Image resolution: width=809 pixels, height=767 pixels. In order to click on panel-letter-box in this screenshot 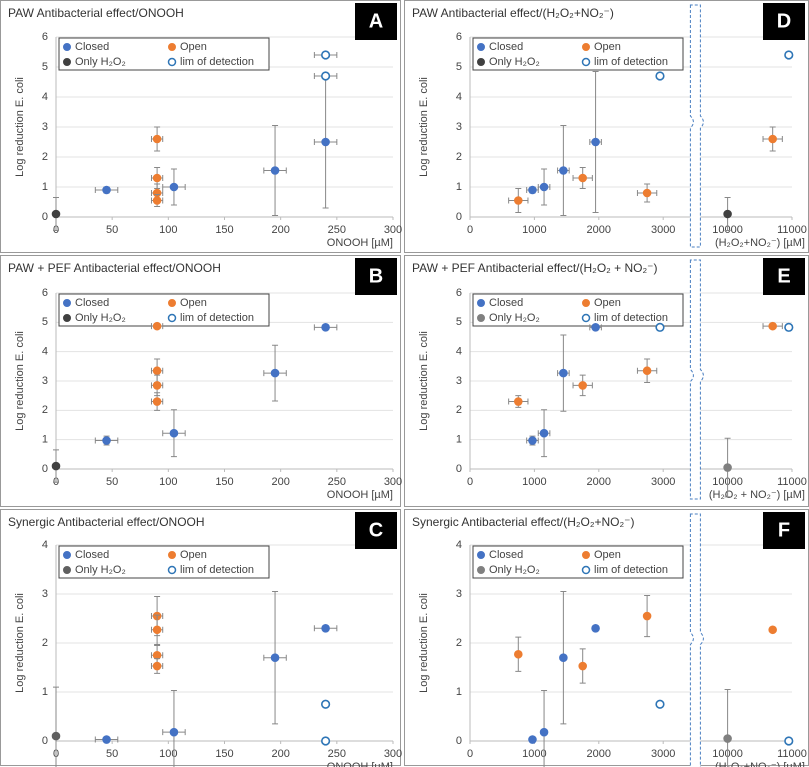, I will do `click(376, 530)`.